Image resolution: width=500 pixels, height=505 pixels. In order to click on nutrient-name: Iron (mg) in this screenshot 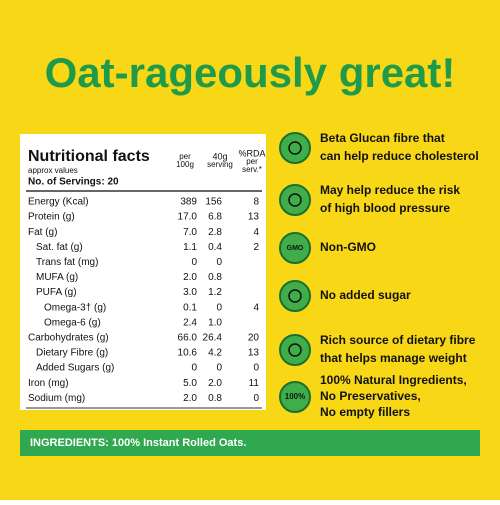, I will do `click(48, 383)`.